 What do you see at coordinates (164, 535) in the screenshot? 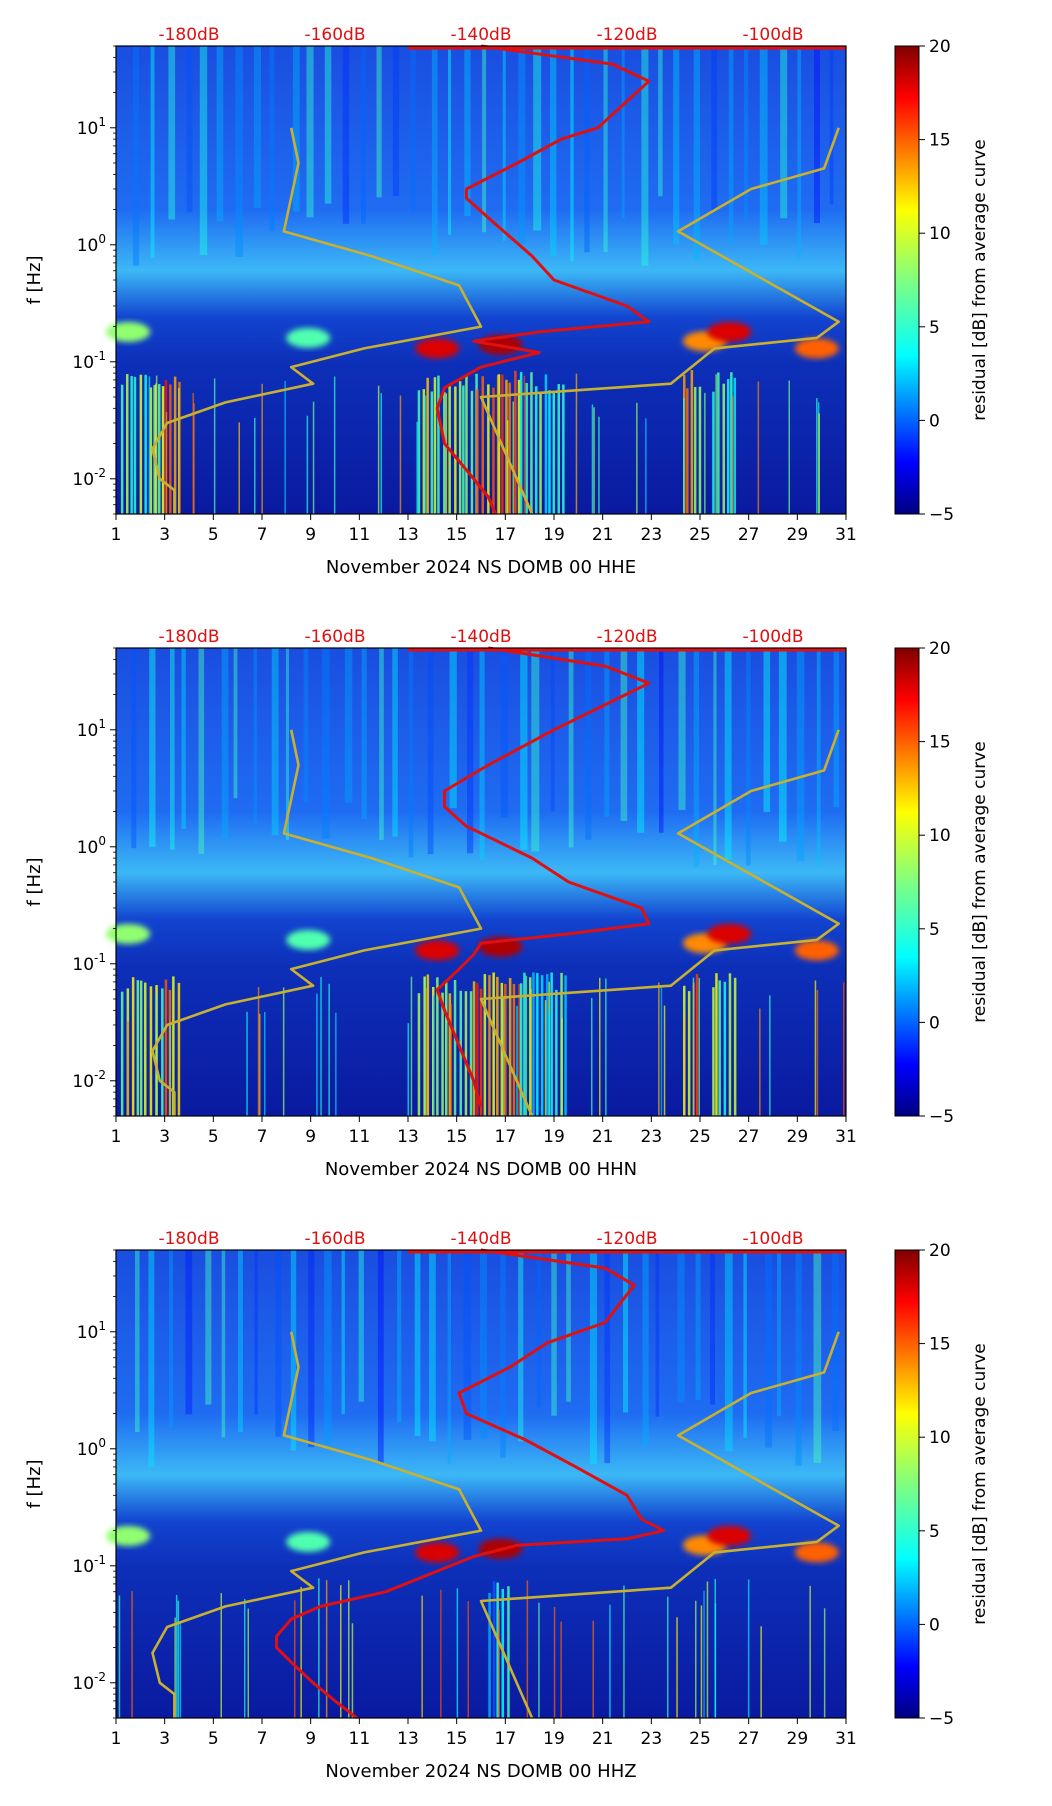
I see `x-tick-label: 3` at bounding box center [164, 535].